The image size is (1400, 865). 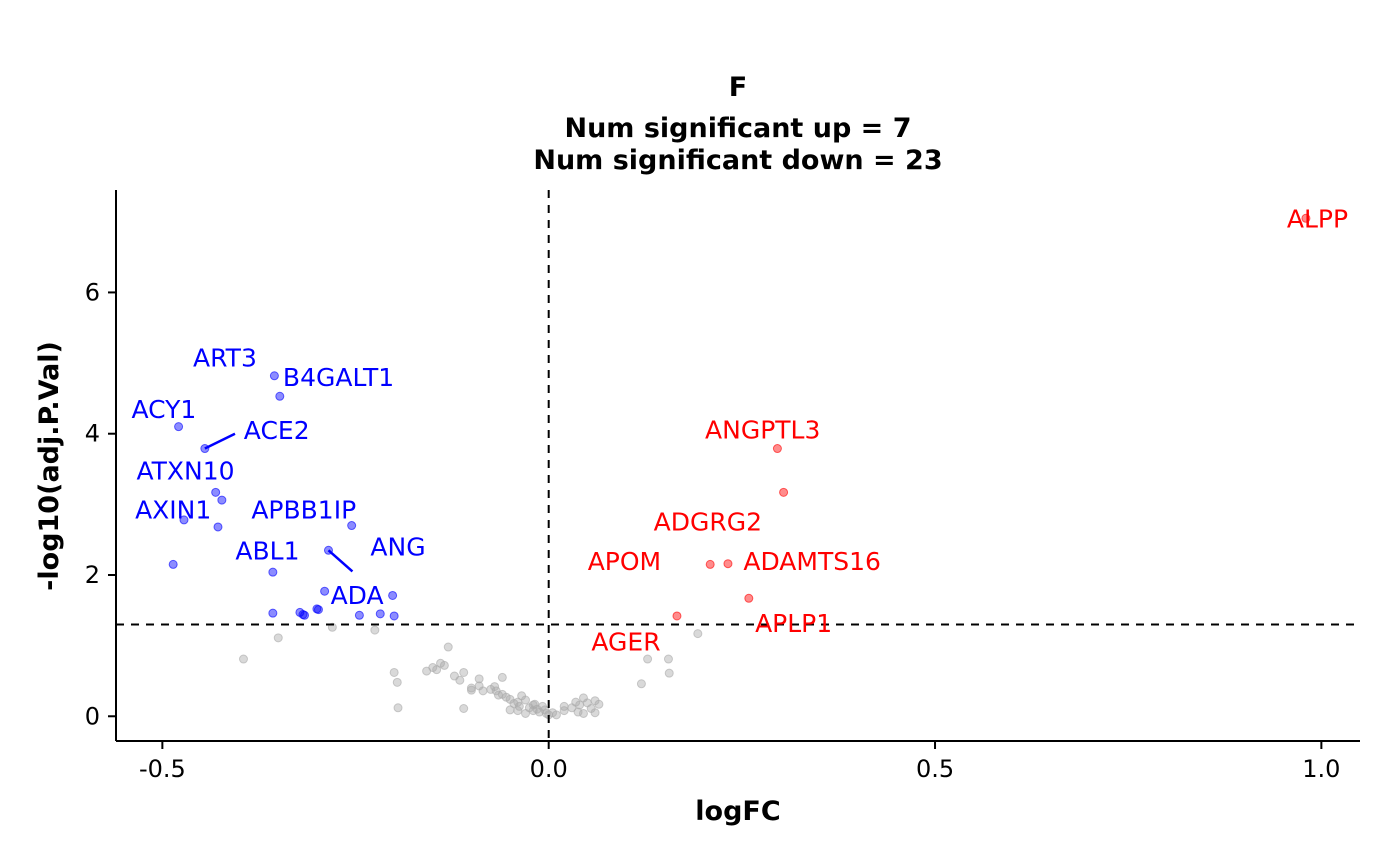 I want to click on x-axis: -0.5 0.0 0.5 1.0, so click(x=738, y=761).